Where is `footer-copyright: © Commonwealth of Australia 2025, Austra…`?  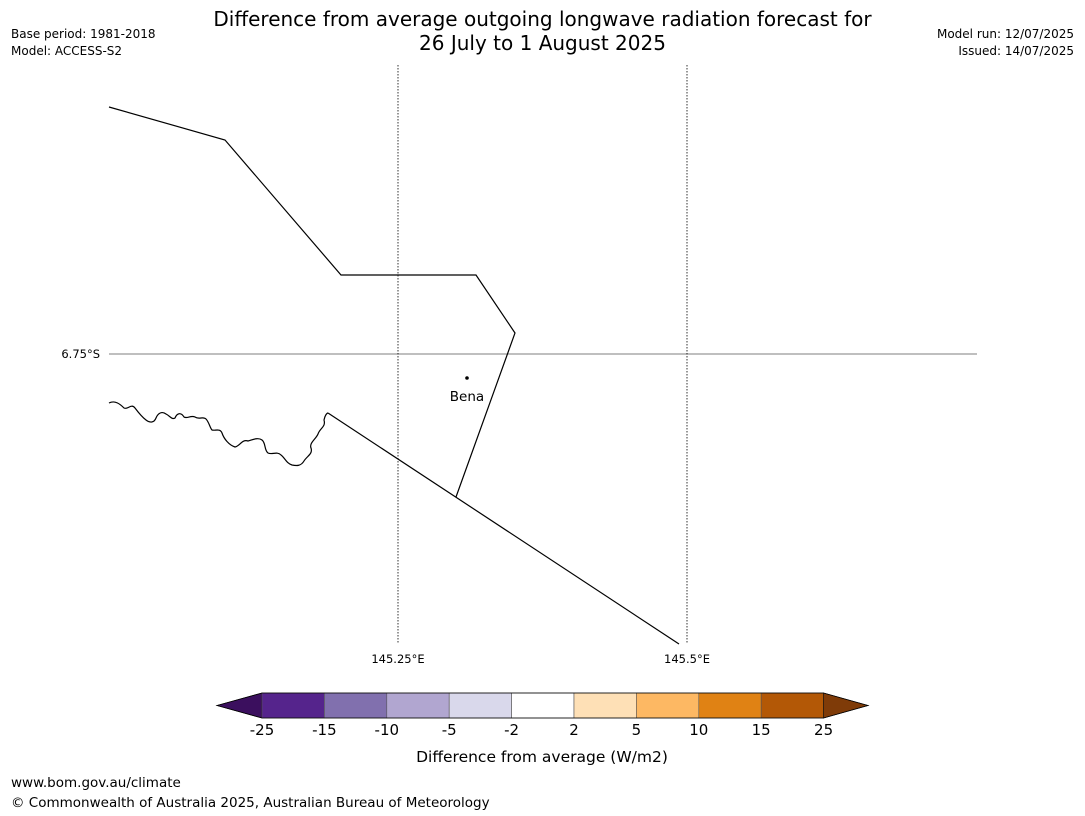
footer-copyright: © Commonwealth of Australia 2025, Austra… is located at coordinates (250, 803).